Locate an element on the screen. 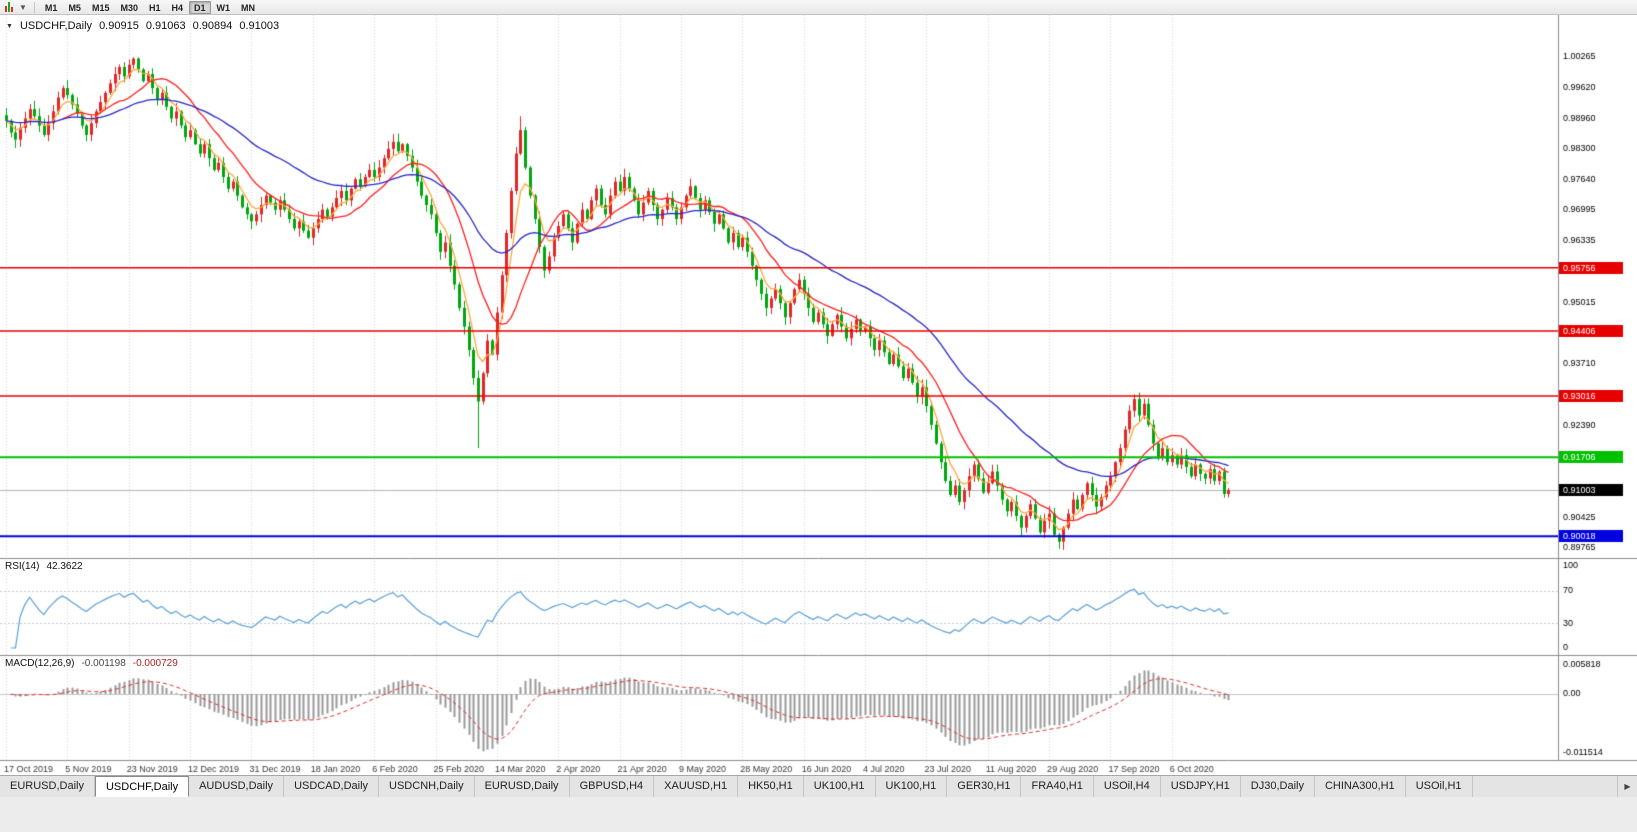 This screenshot has width=1637, height=832. timeframe-button-h1: H1 is located at coordinates (154, 7).